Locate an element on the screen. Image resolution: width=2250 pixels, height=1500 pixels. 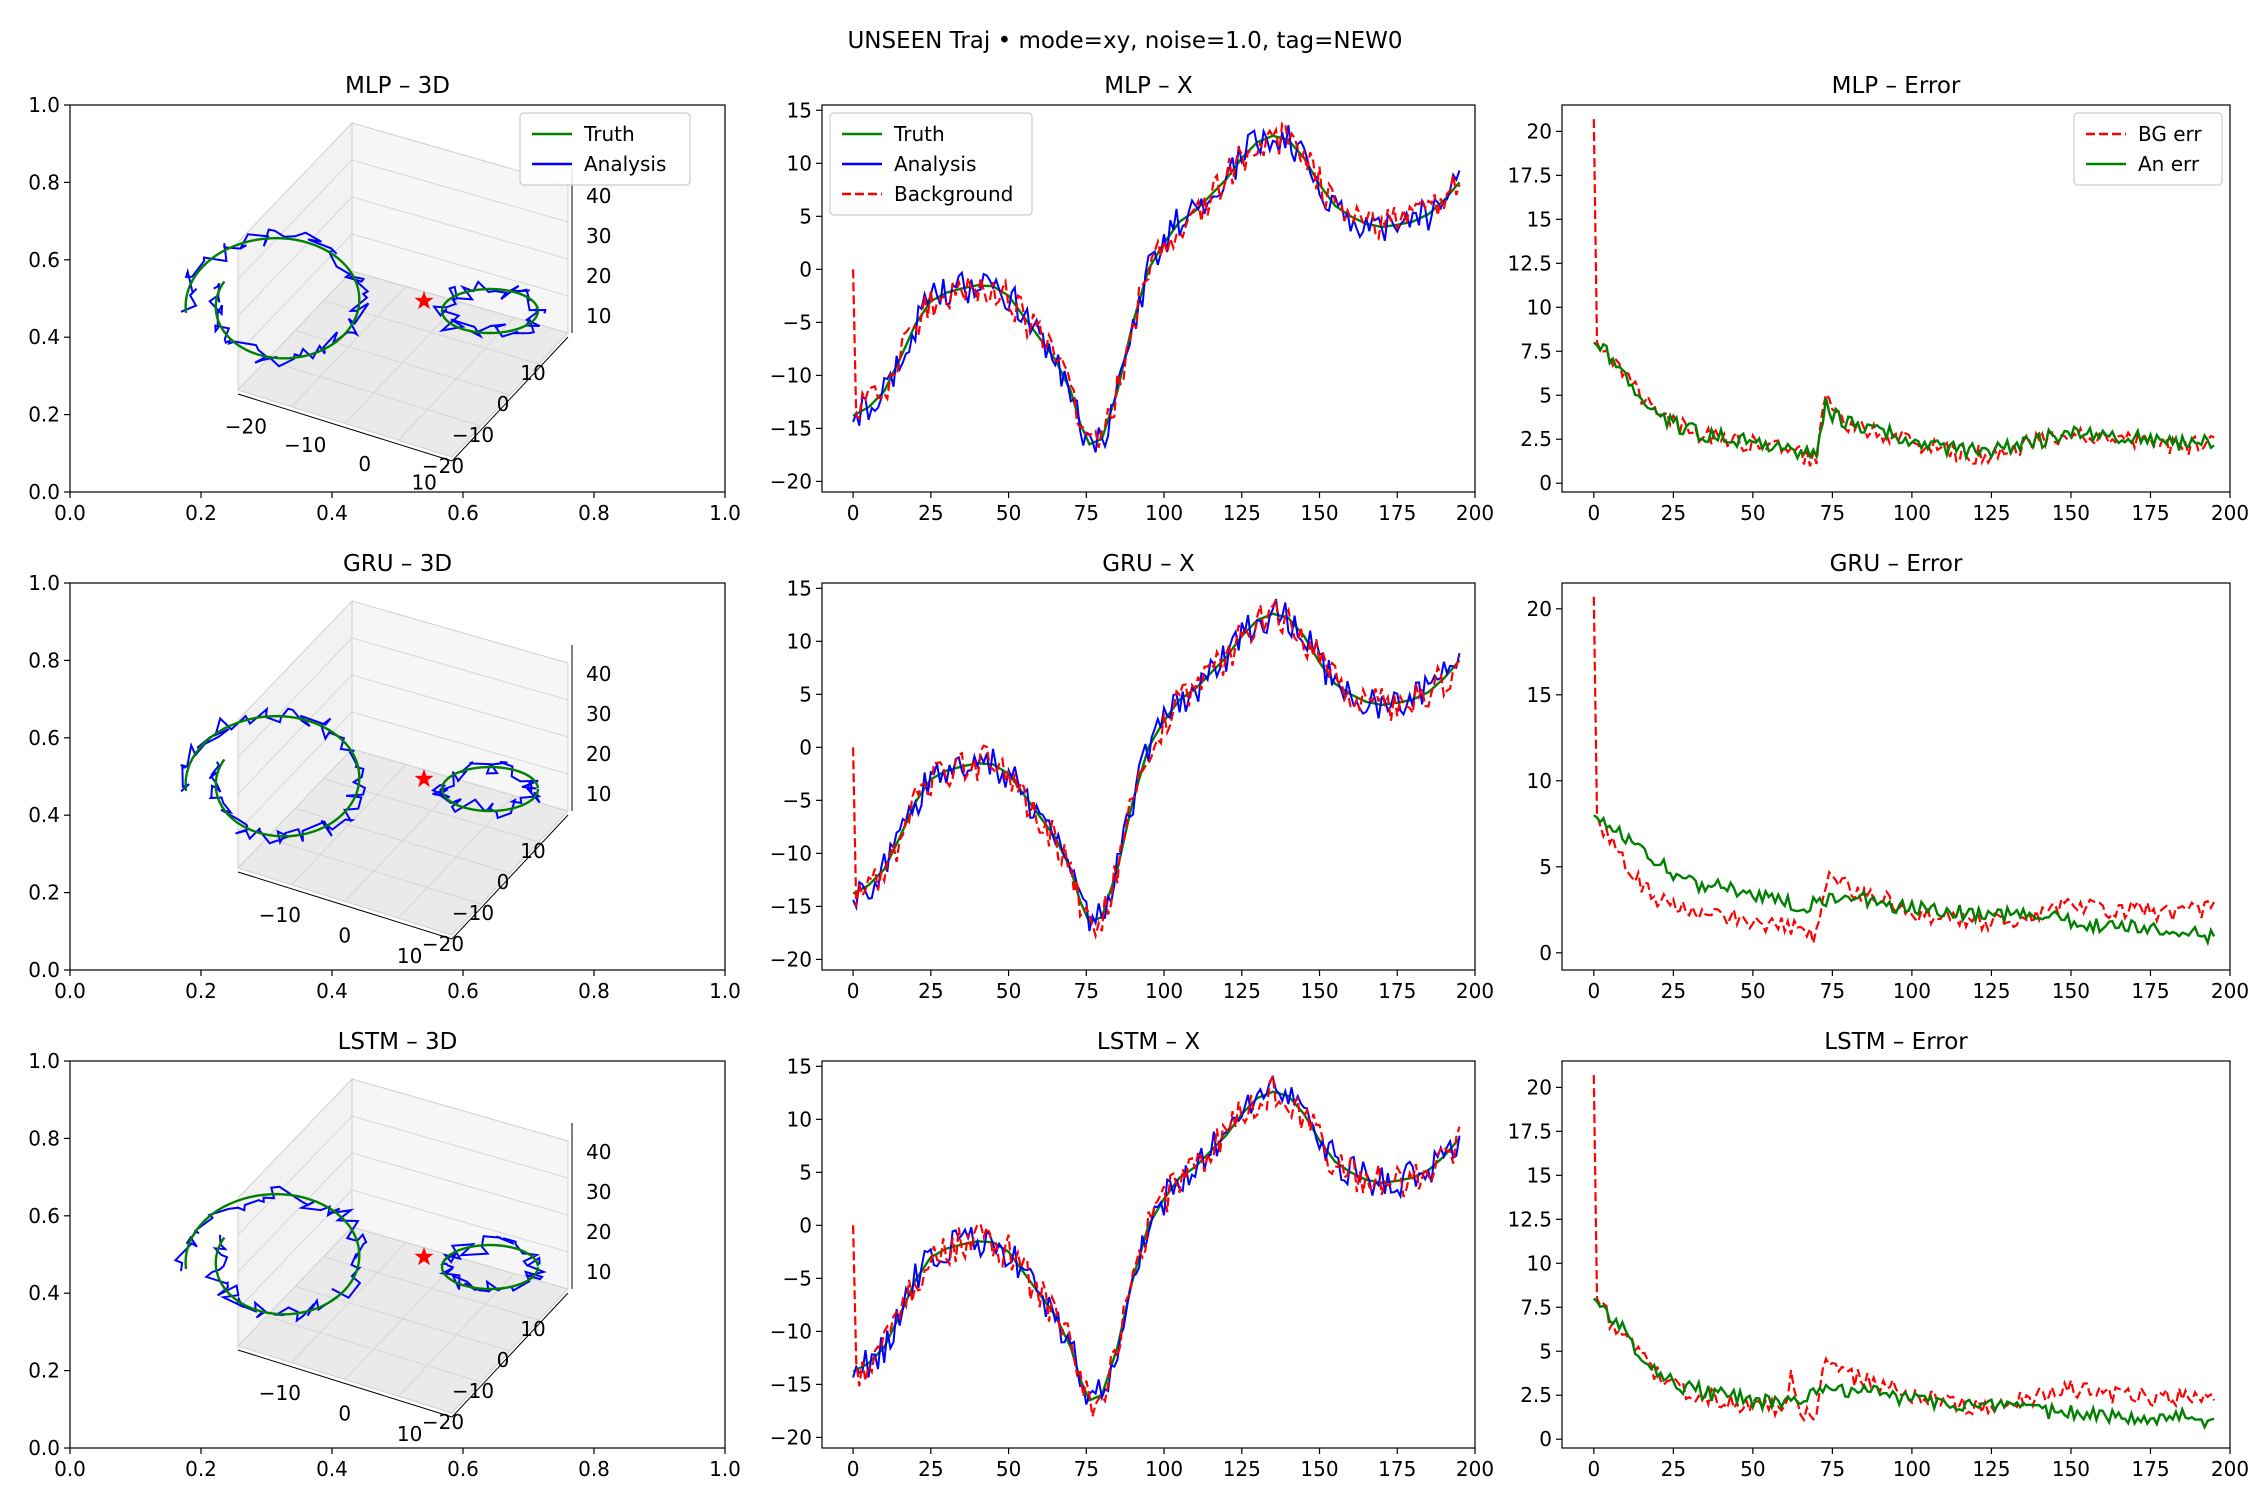
panel-3d-2-ytick-label: 0.8 is located at coordinates (44, 1138).